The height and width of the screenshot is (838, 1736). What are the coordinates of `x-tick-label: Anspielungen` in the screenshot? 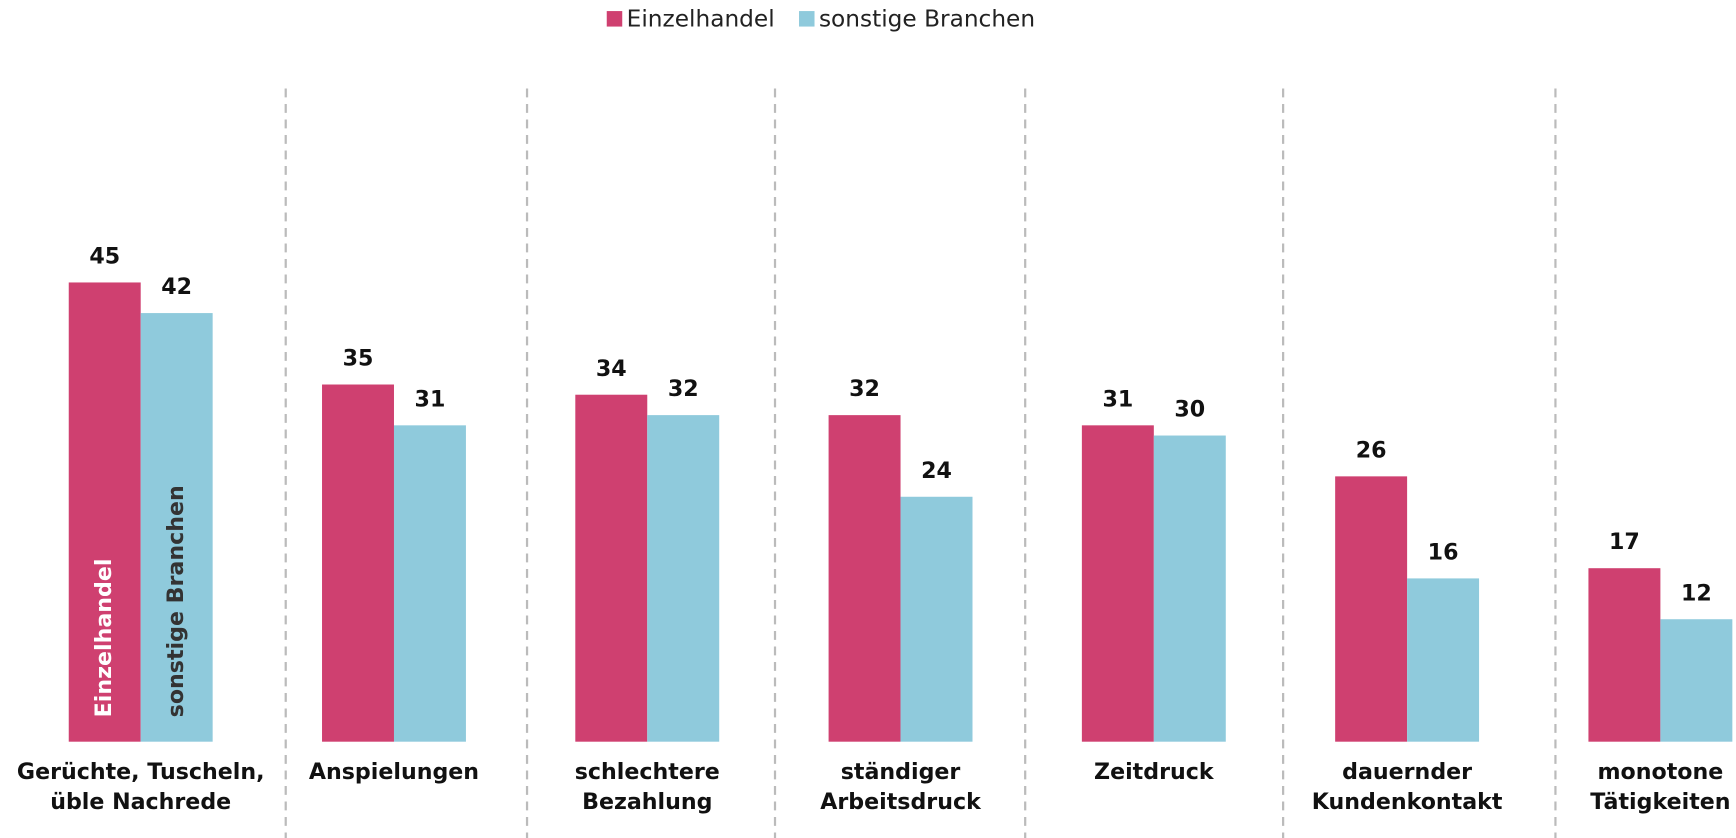 It's located at (394, 772).